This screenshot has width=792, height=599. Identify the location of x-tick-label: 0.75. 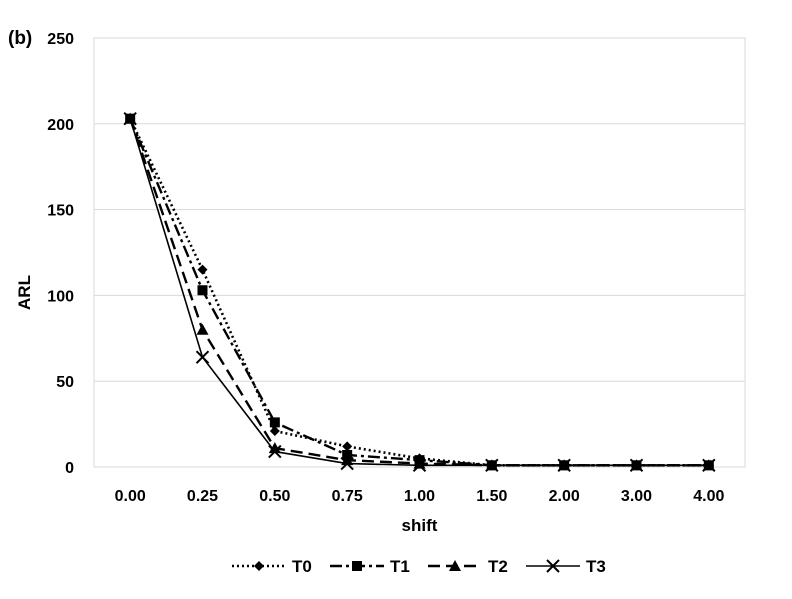
(347, 496).